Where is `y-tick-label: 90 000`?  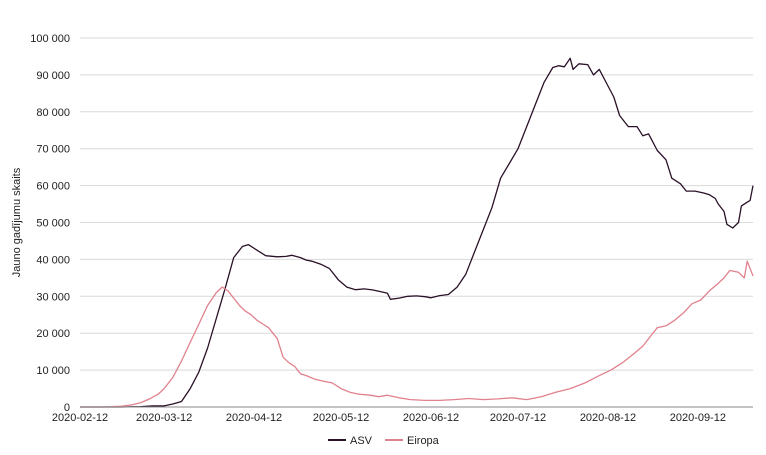 y-tick-label: 90 000 is located at coordinates (53, 76).